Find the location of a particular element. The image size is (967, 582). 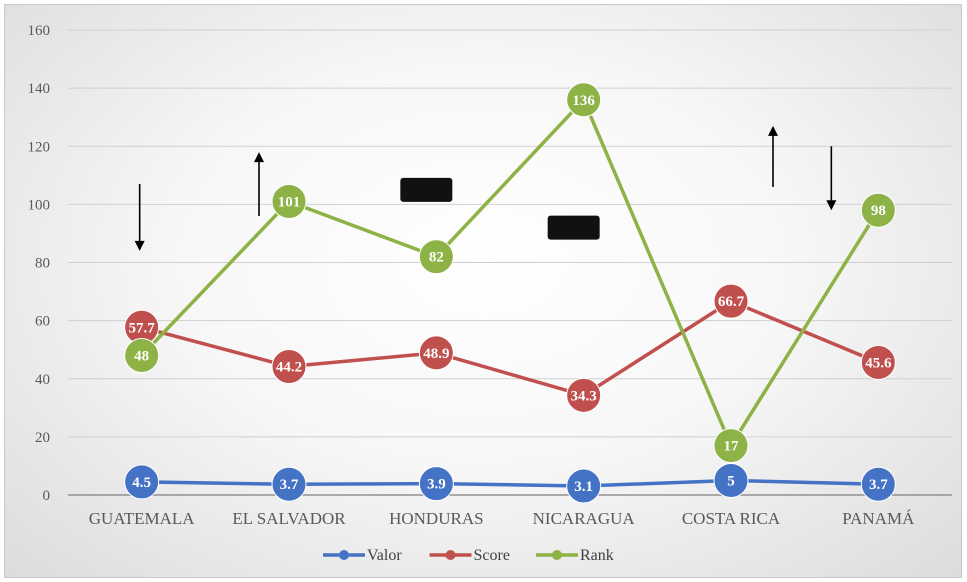

legend-marker-valor is located at coordinates (344, 555).